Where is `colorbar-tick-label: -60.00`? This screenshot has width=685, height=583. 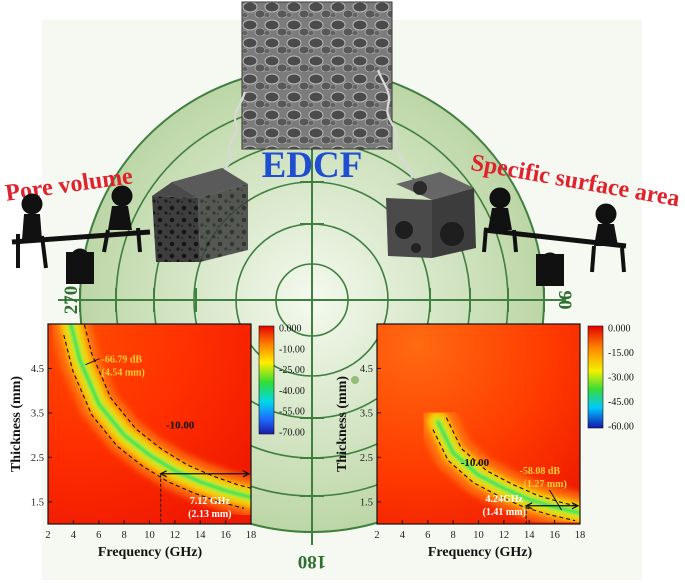
colorbar-tick-label: -60.00 is located at coordinates (621, 427).